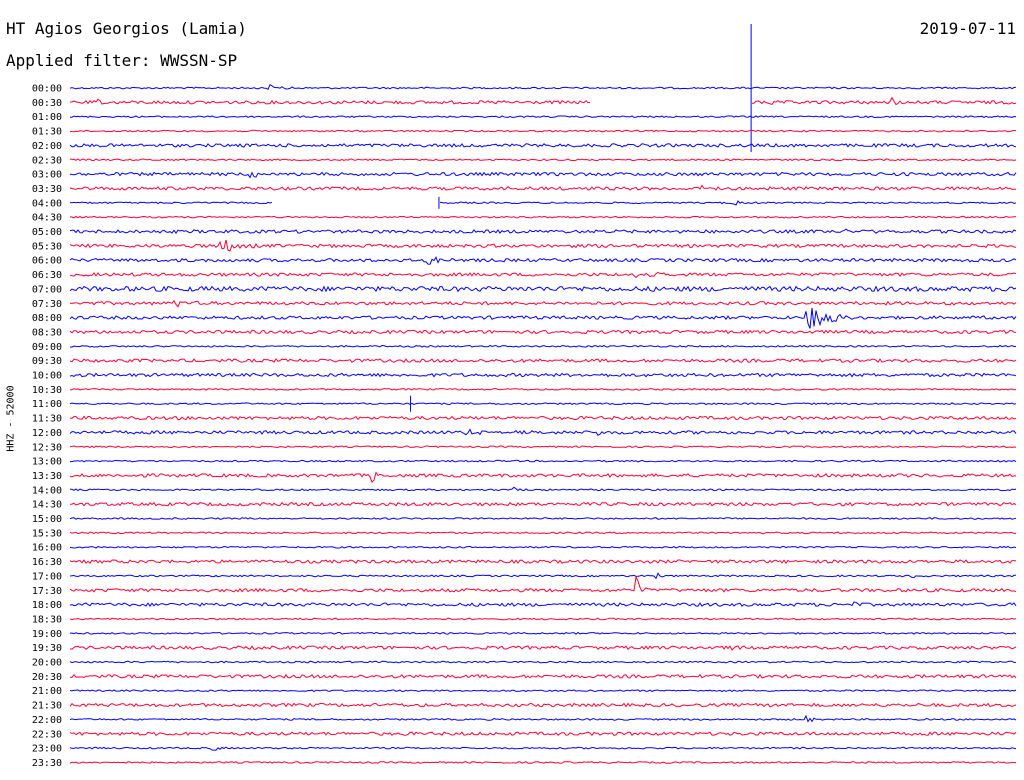  What do you see at coordinates (47, 332) in the screenshot?
I see `time-label: 08:30` at bounding box center [47, 332].